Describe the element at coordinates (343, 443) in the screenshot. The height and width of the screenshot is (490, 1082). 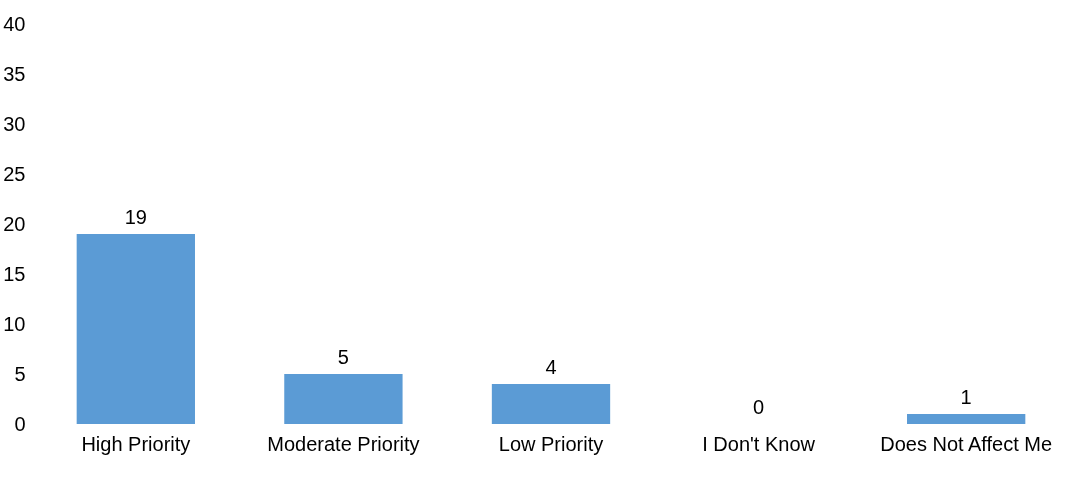
I see `x-tick-label: Moderate Priority` at that location.